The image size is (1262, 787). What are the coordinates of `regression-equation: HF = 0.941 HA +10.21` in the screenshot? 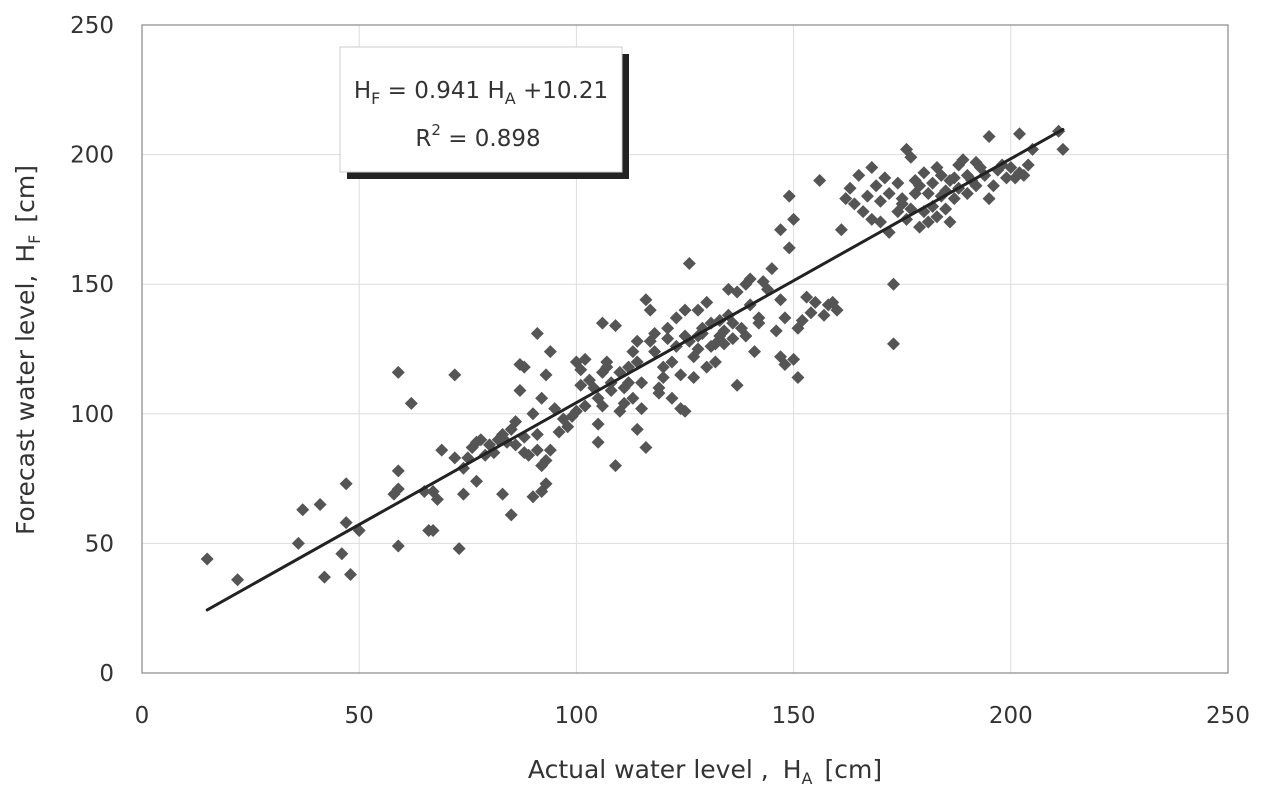 It's located at (481, 93).